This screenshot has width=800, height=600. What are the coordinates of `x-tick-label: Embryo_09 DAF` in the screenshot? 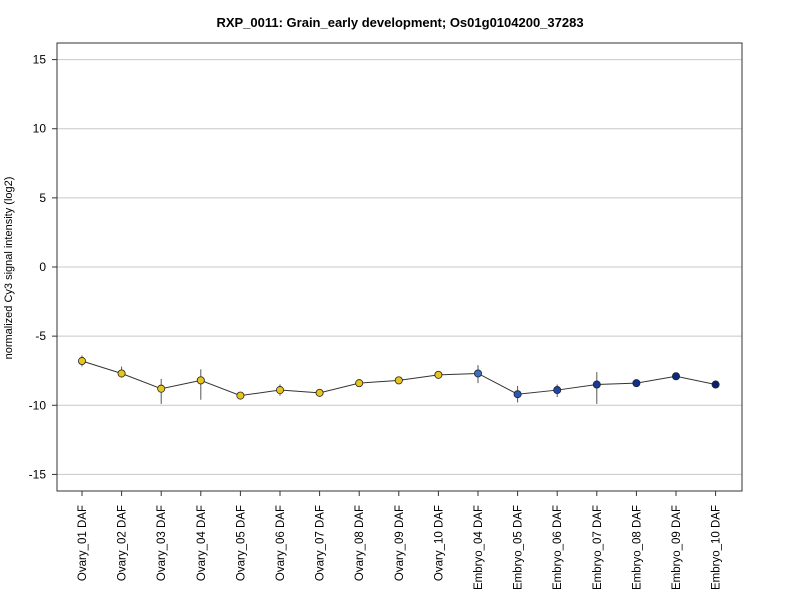 It's located at (677, 547).